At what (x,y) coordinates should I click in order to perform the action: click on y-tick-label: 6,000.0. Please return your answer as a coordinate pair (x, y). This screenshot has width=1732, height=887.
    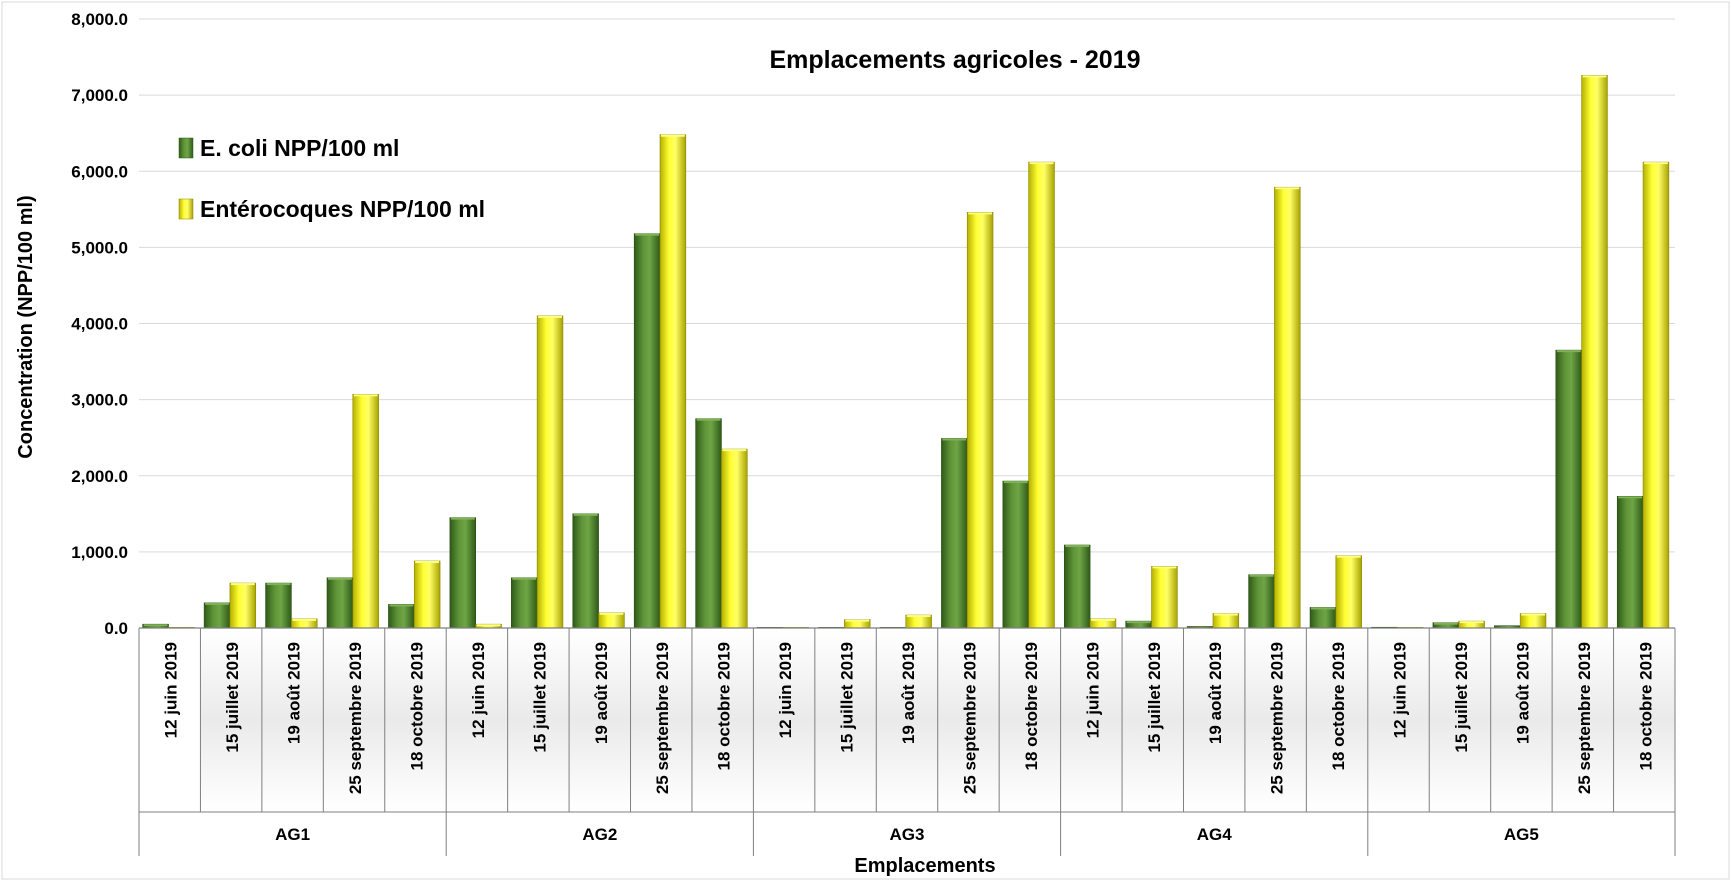
    Looking at the image, I should click on (99, 171).